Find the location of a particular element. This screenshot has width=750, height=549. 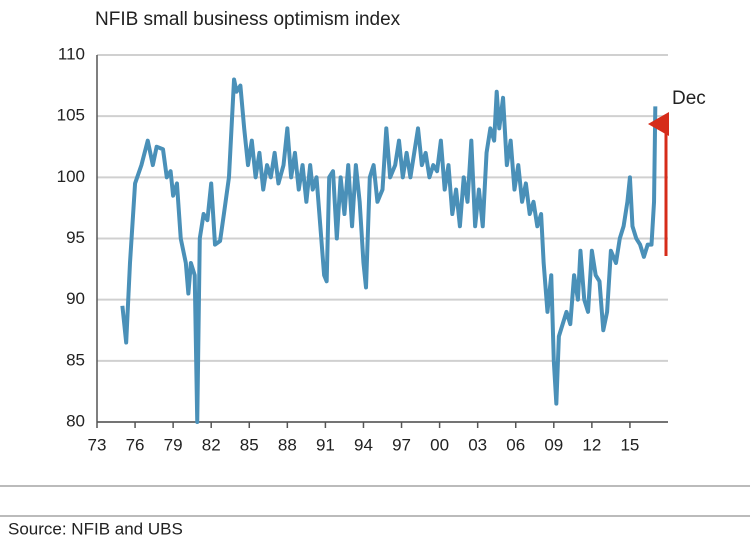

y-tick-label: 80 is located at coordinates (75, 420).